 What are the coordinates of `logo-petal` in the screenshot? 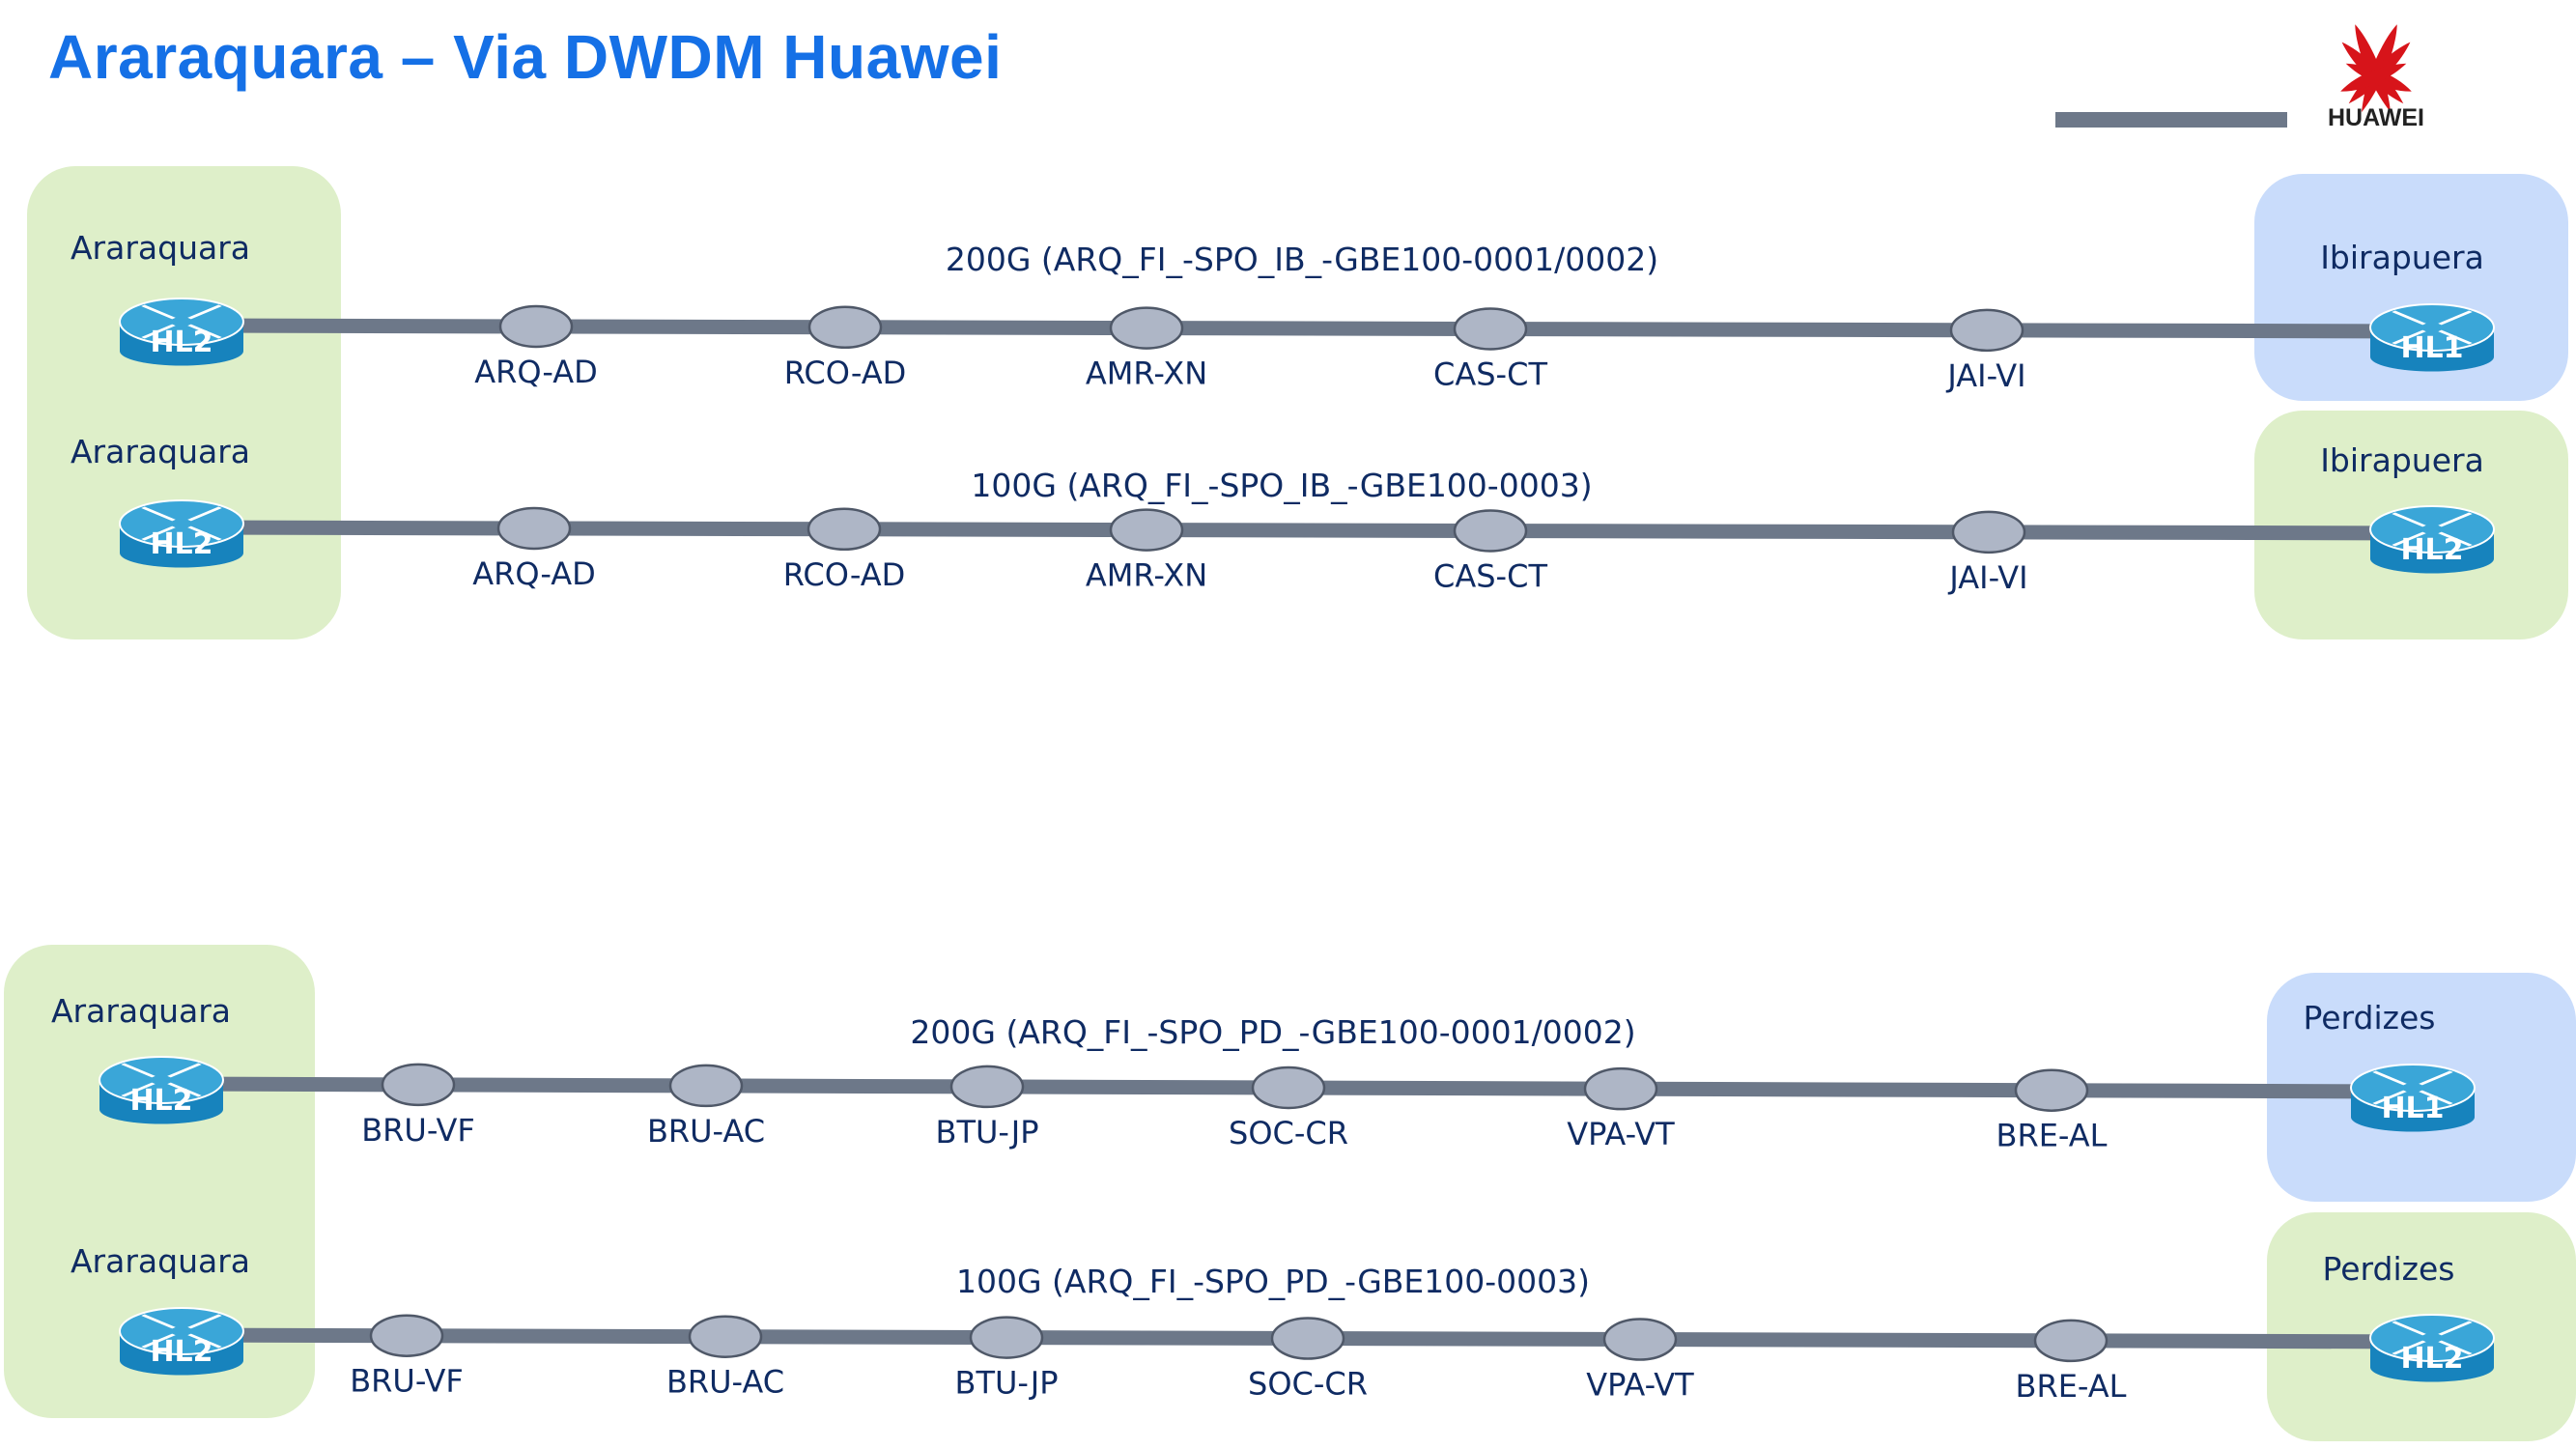 It's located at (2373, 77).